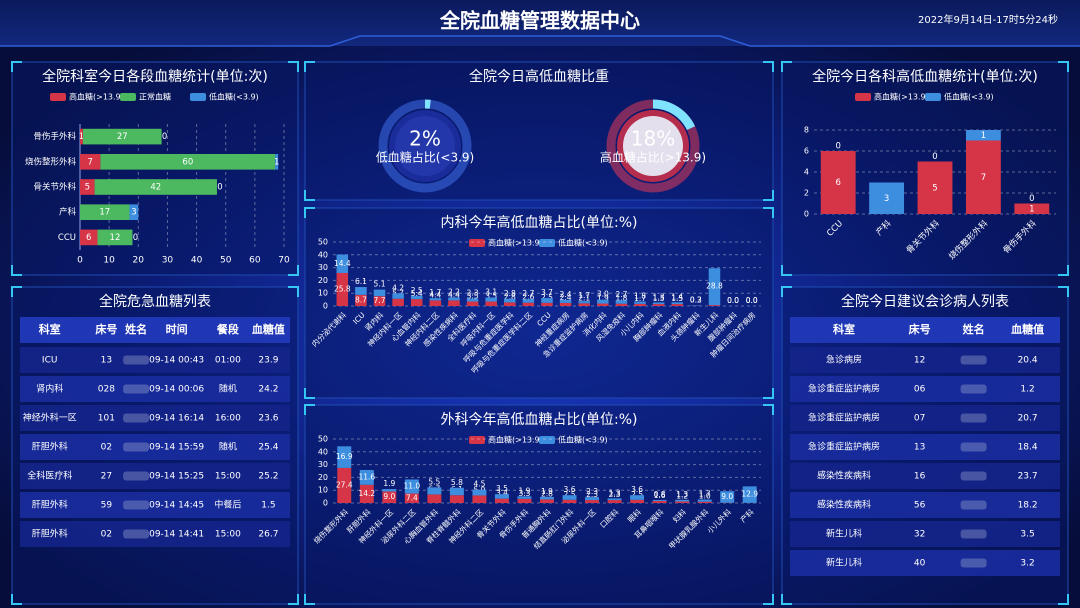 The height and width of the screenshot is (608, 1080). What do you see at coordinates (752, 300) in the screenshot?
I see `value-label: 0.0` at bounding box center [752, 300].